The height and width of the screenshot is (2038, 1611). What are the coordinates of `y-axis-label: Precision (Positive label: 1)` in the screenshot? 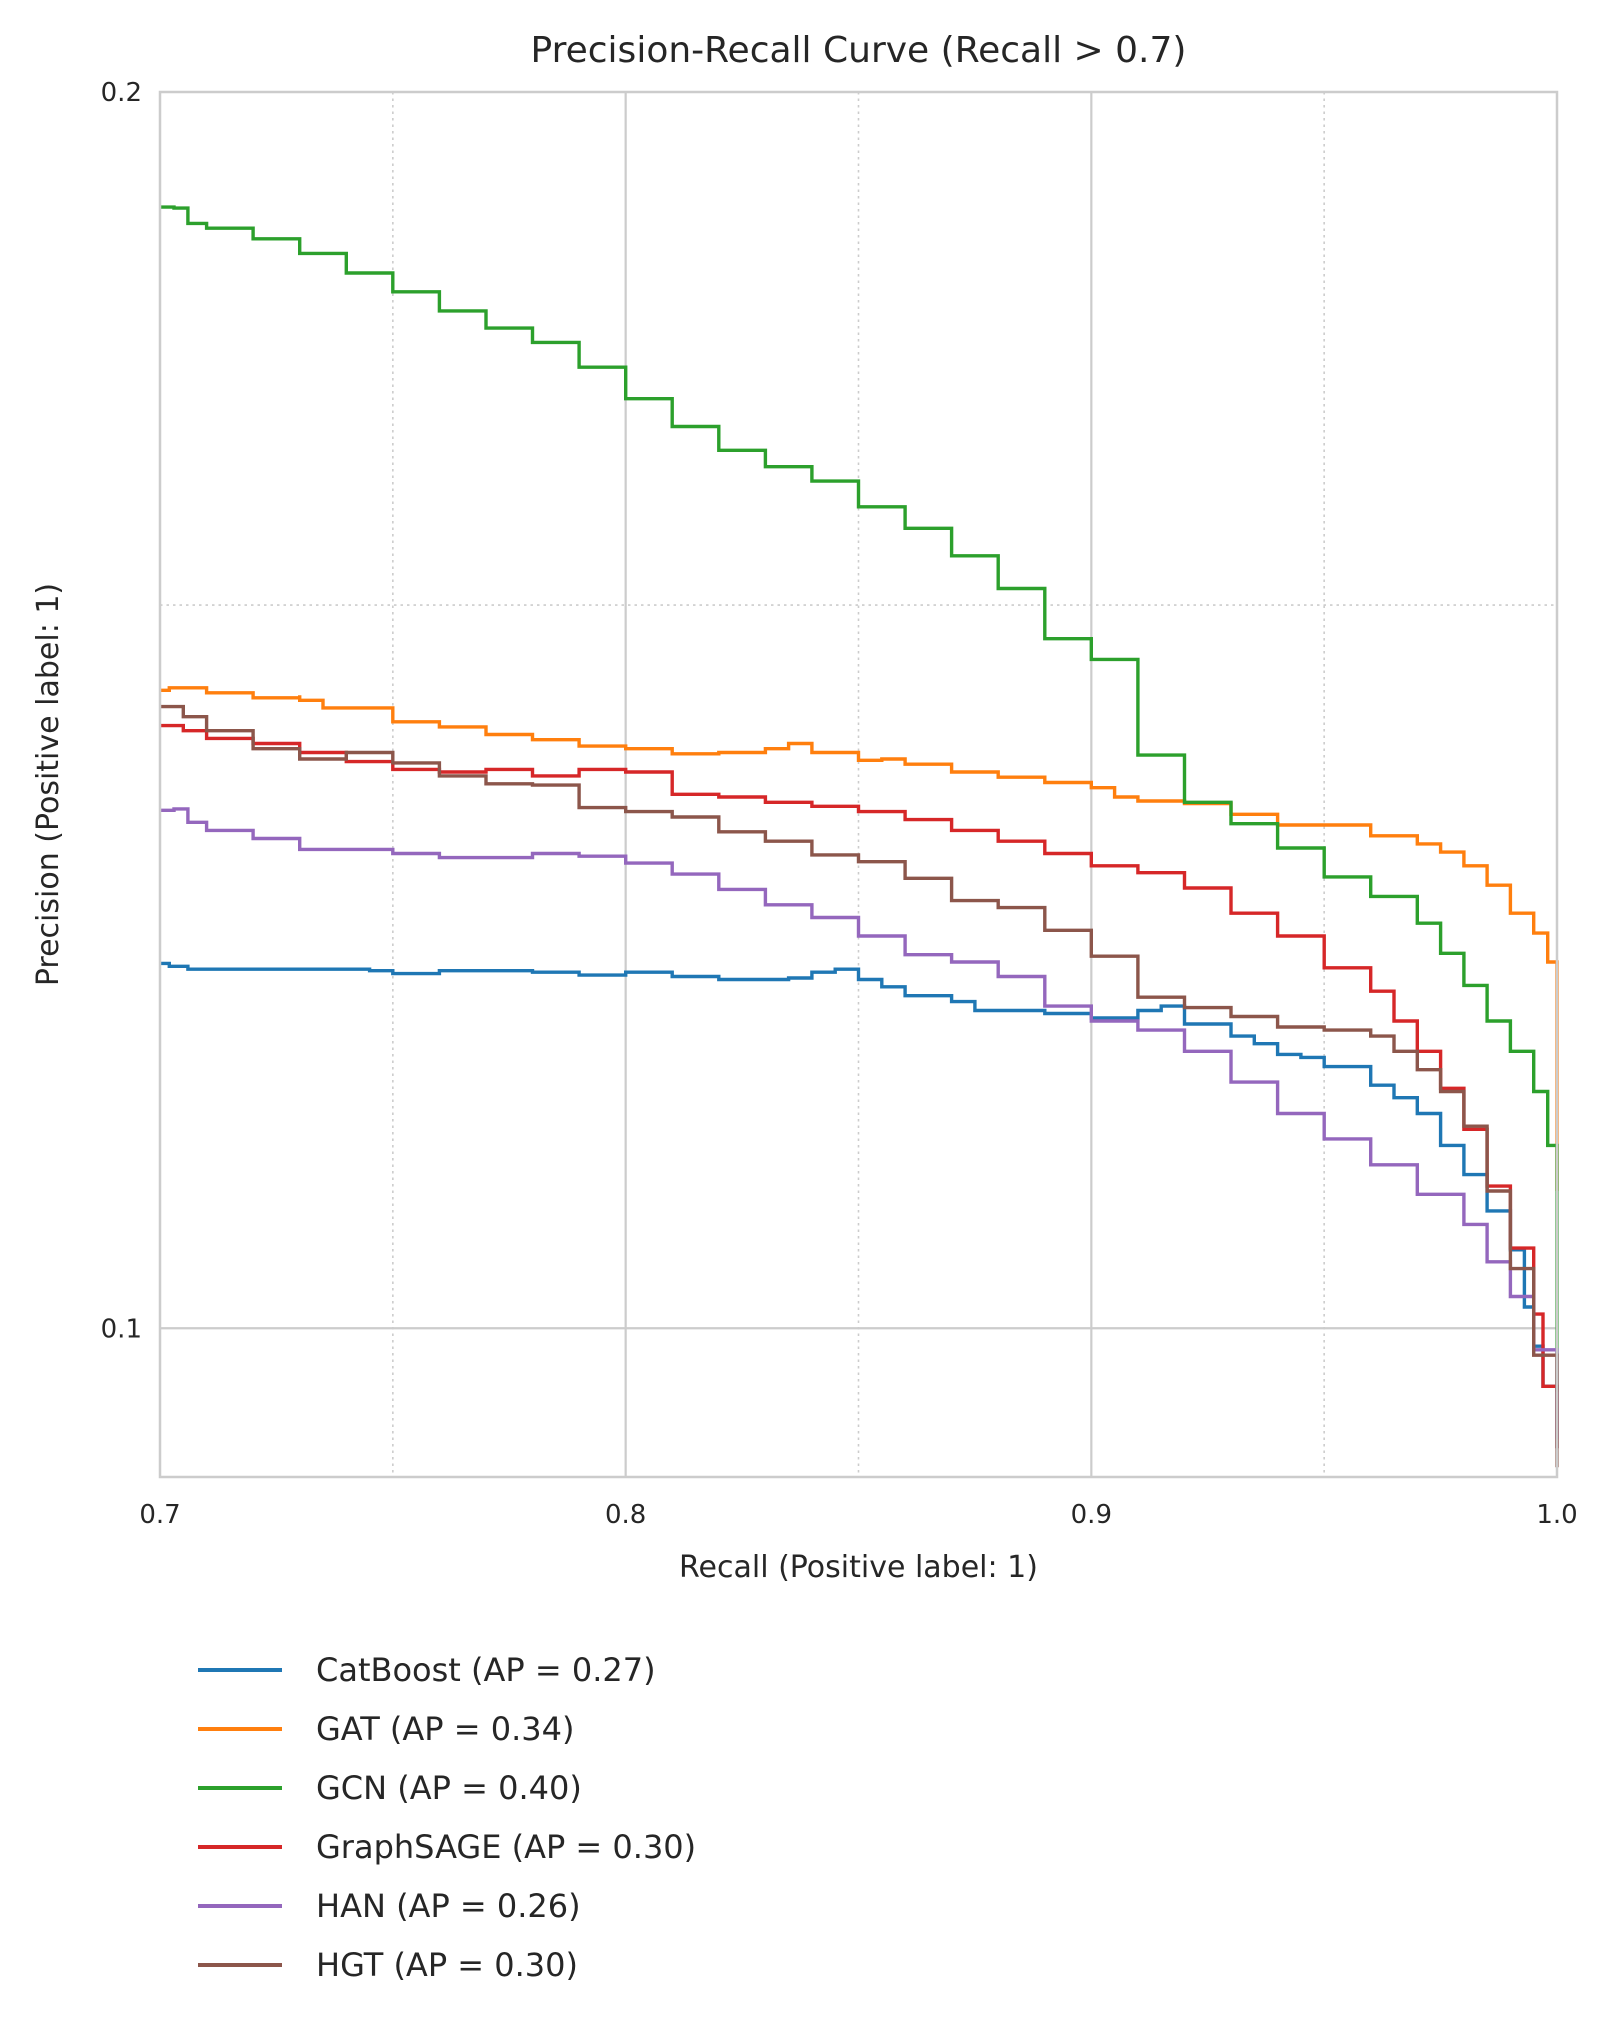 It's located at (48, 784).